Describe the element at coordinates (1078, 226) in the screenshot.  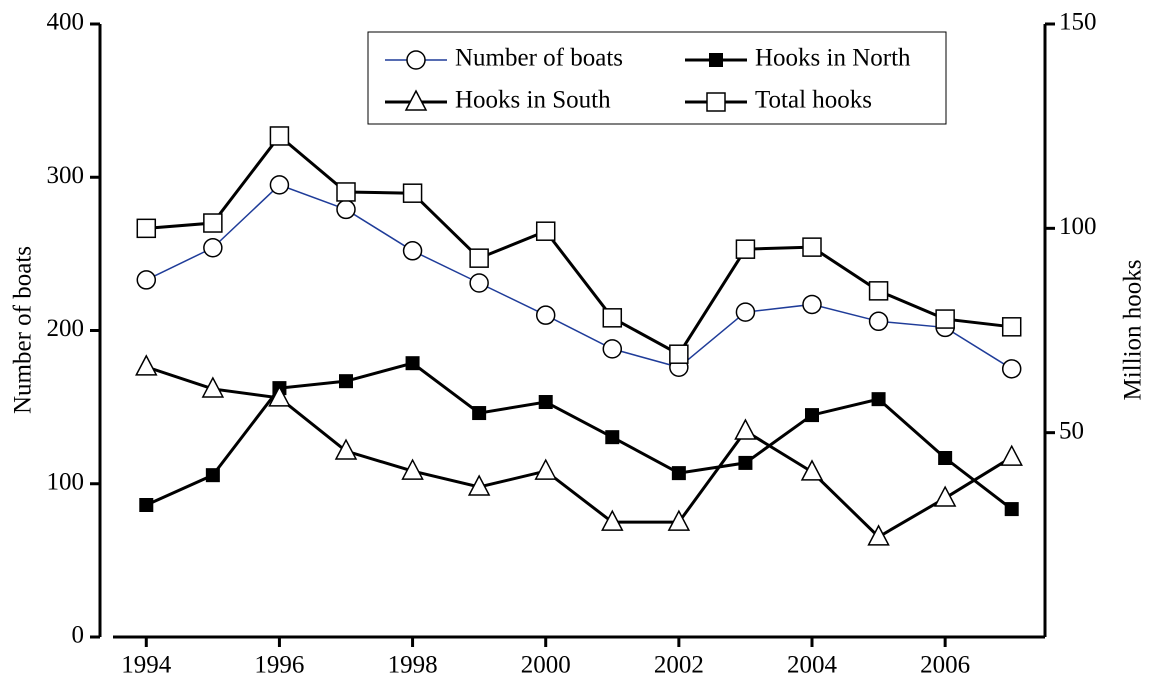
I see `y2-tick-label: 100` at that location.